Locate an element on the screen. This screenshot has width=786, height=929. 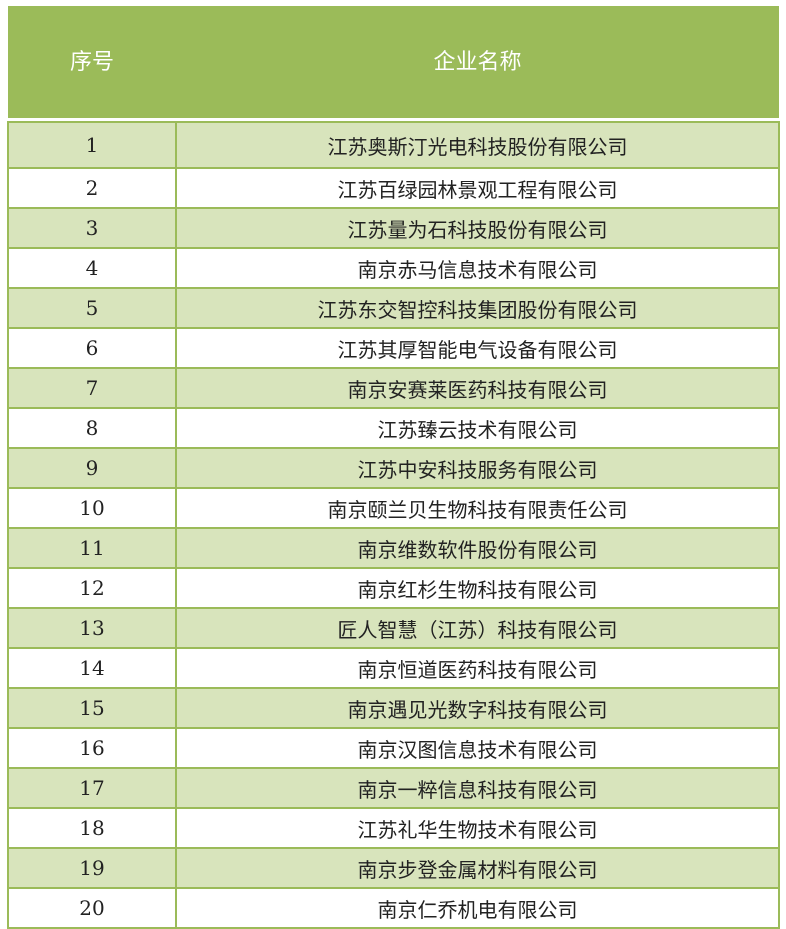
row-index: 2 is located at coordinates (92, 188).